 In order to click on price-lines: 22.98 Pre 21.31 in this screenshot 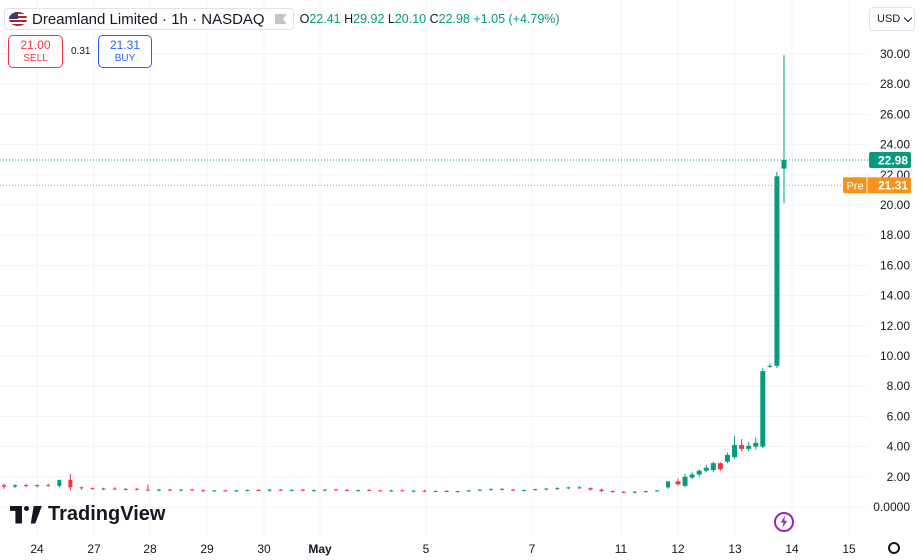, I will do `click(455, 173)`.